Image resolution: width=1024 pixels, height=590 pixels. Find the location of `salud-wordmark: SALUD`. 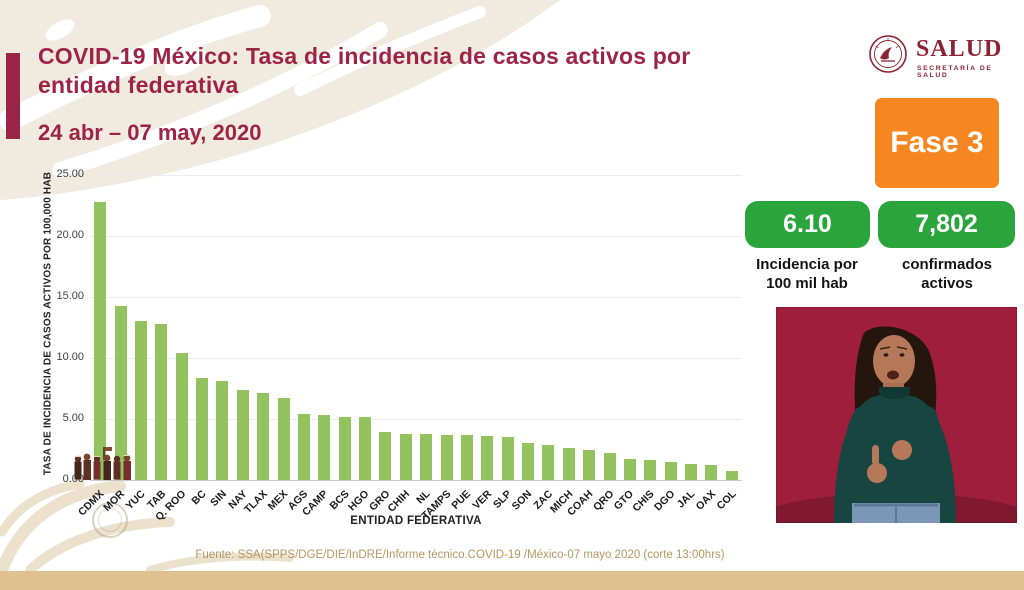

salud-wordmark: SALUD is located at coordinates (959, 49).